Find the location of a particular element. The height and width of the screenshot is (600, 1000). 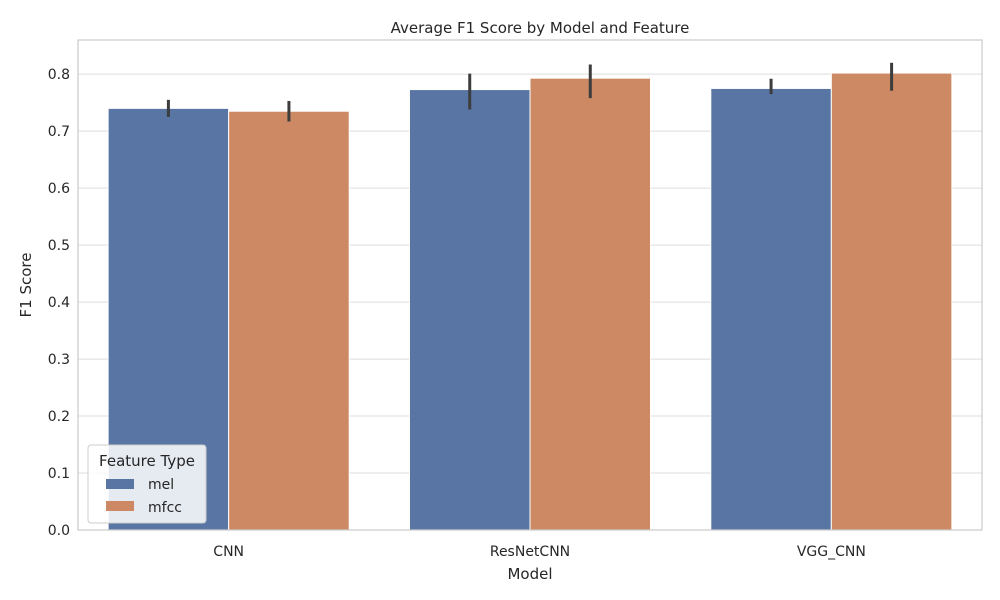

x-axis-ticks: CNN ResNetCNN VGG_CNN is located at coordinates (539, 552).